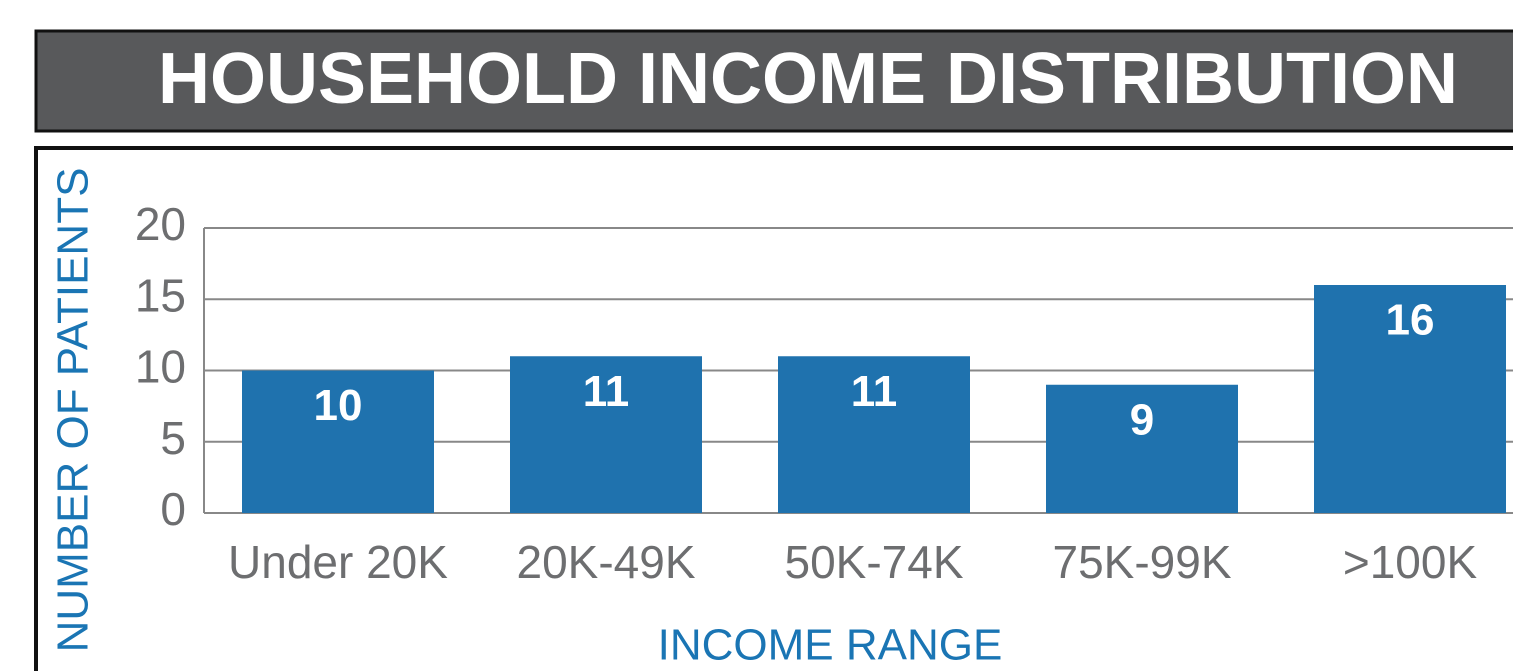 The height and width of the screenshot is (671, 1513). Describe the element at coordinates (160, 224) in the screenshot. I see `y-tick-label: 20` at that location.